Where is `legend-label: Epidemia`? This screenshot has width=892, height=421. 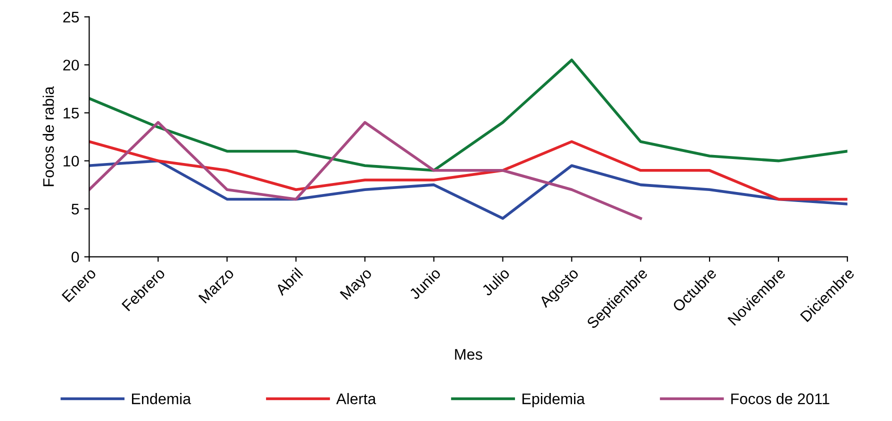
legend-label: Epidemia is located at coordinates (553, 400).